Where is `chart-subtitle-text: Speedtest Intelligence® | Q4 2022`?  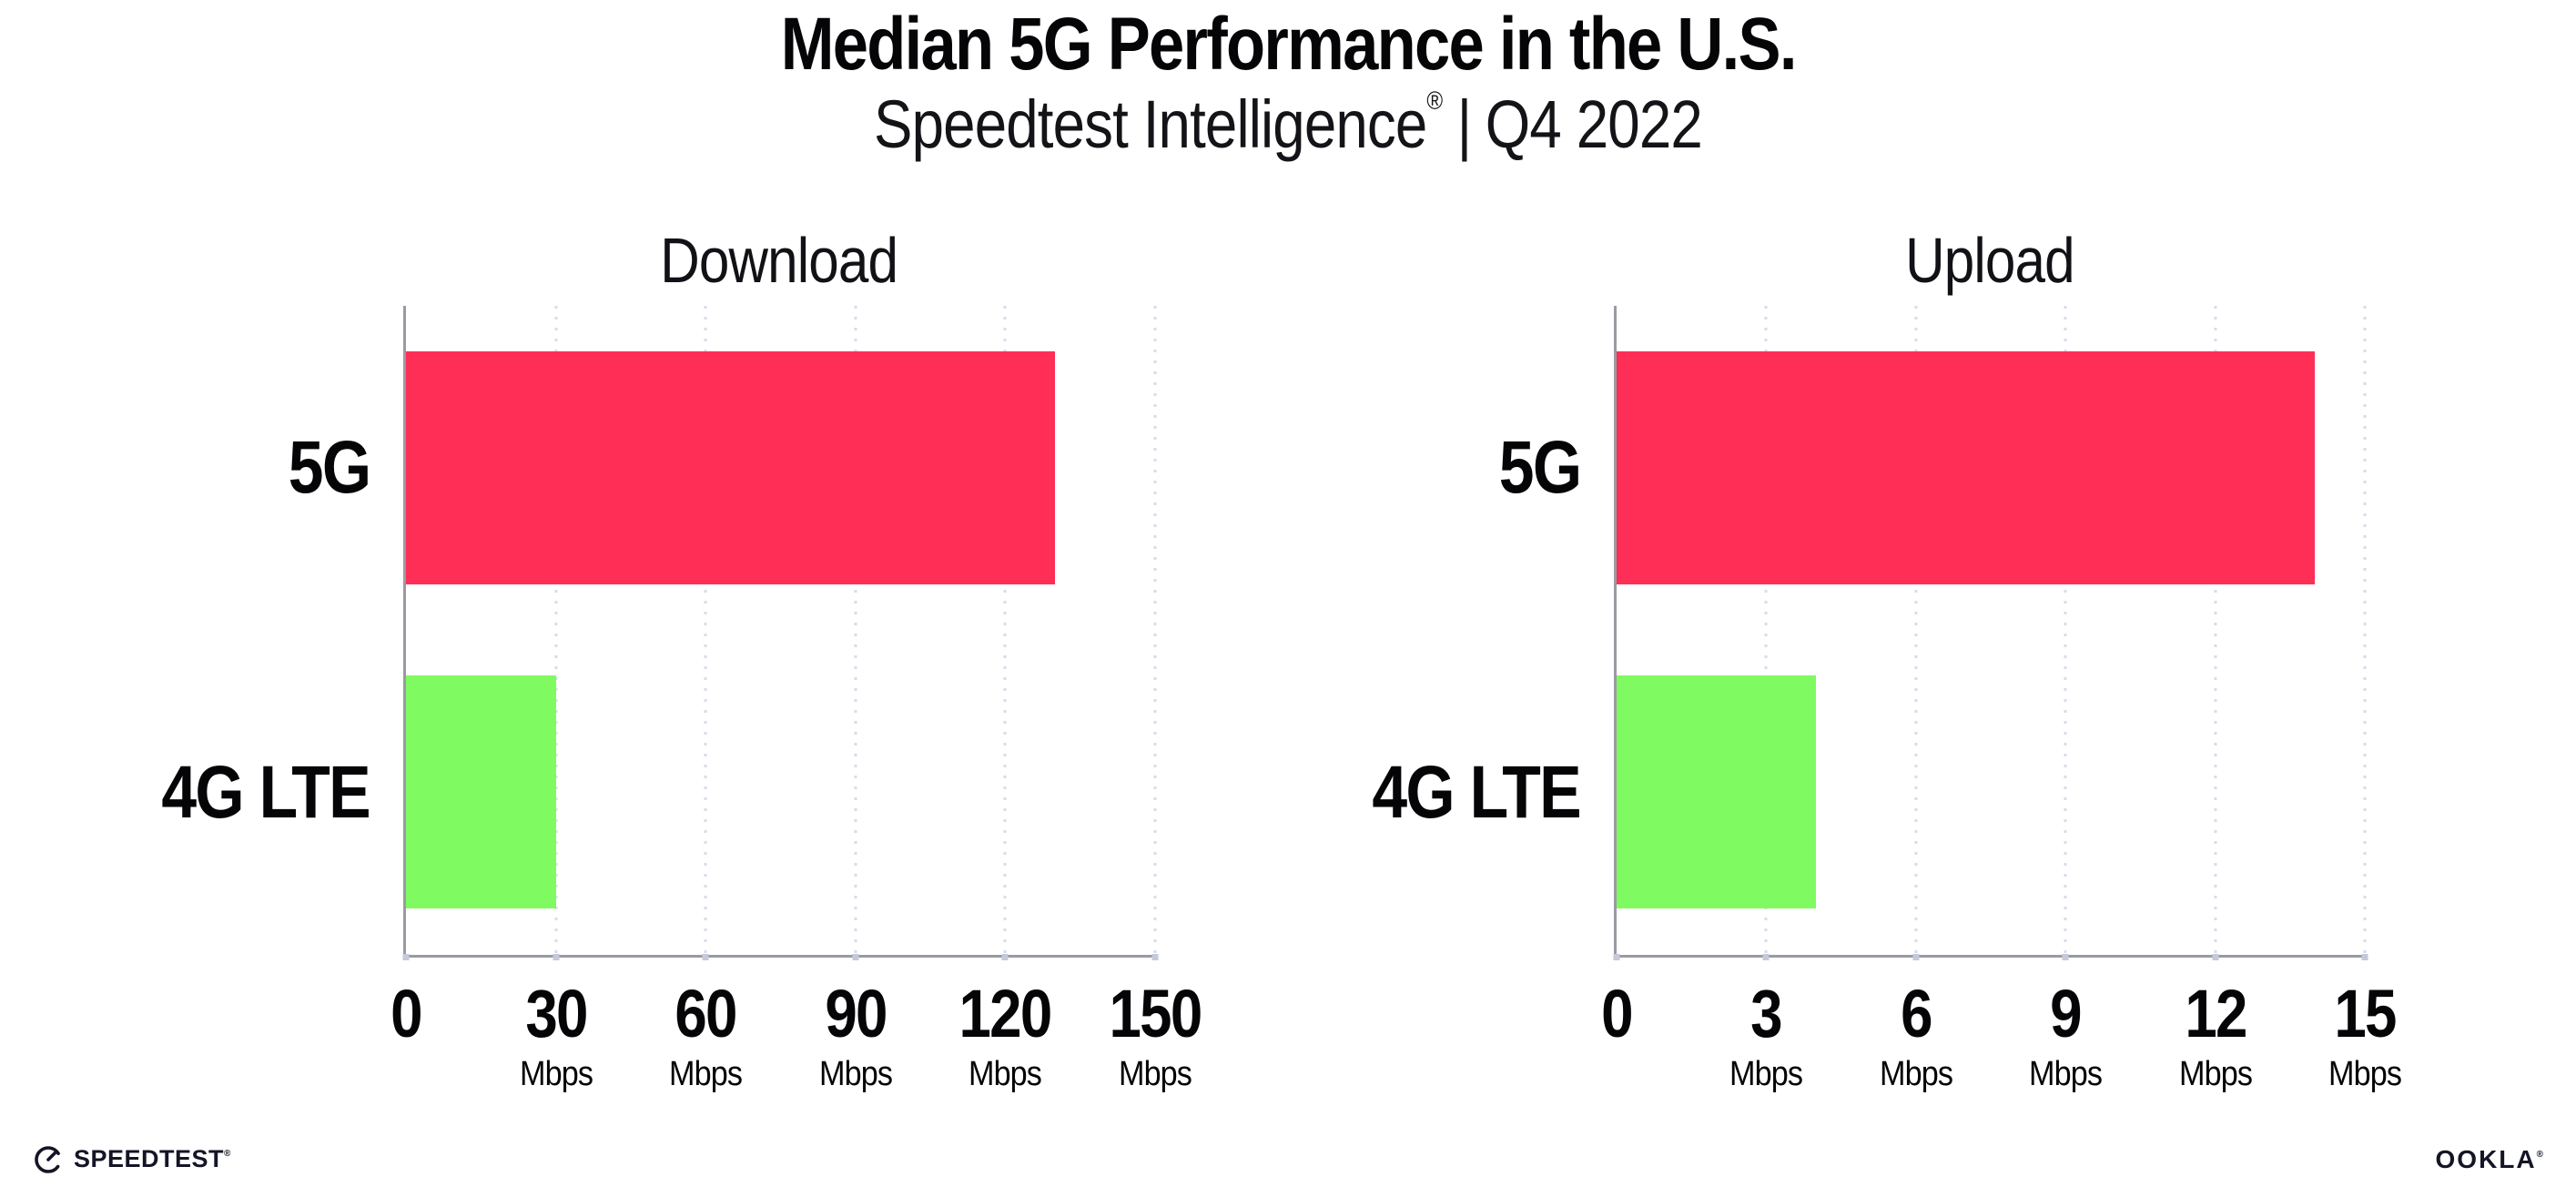 chart-subtitle-text: Speedtest Intelligence® | Q4 2022 is located at coordinates (1288, 124).